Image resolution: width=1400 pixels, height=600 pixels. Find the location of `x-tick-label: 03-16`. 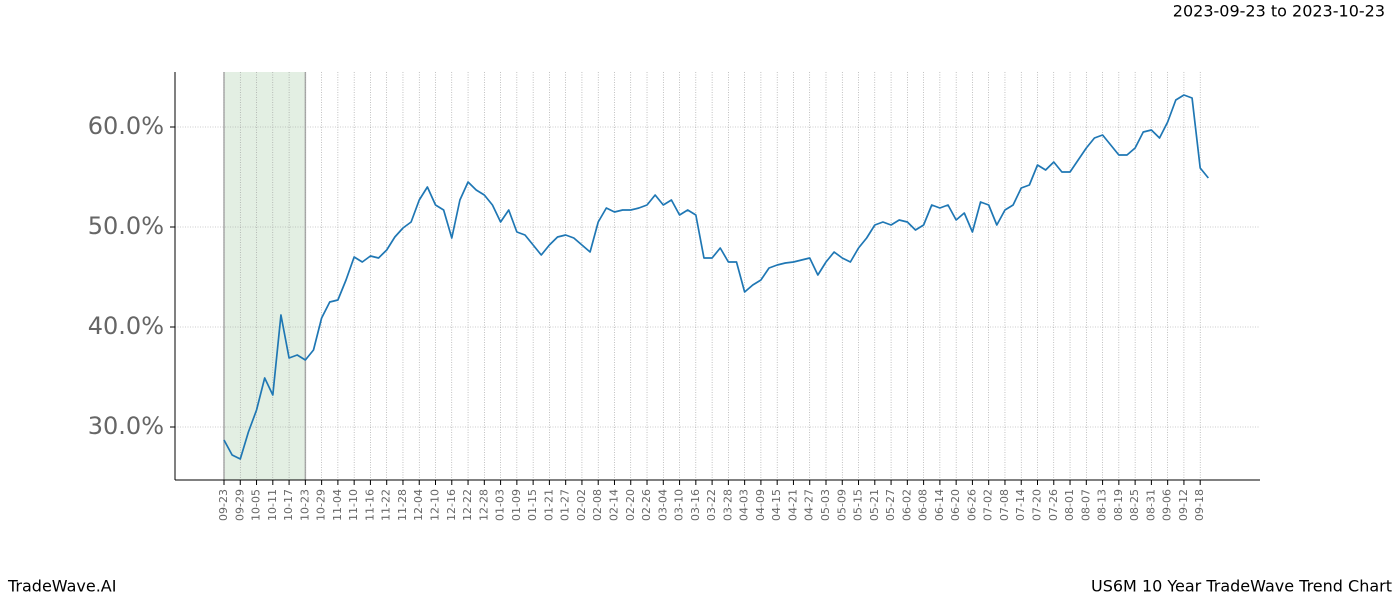

x-tick-label: 03-16 is located at coordinates (695, 505).